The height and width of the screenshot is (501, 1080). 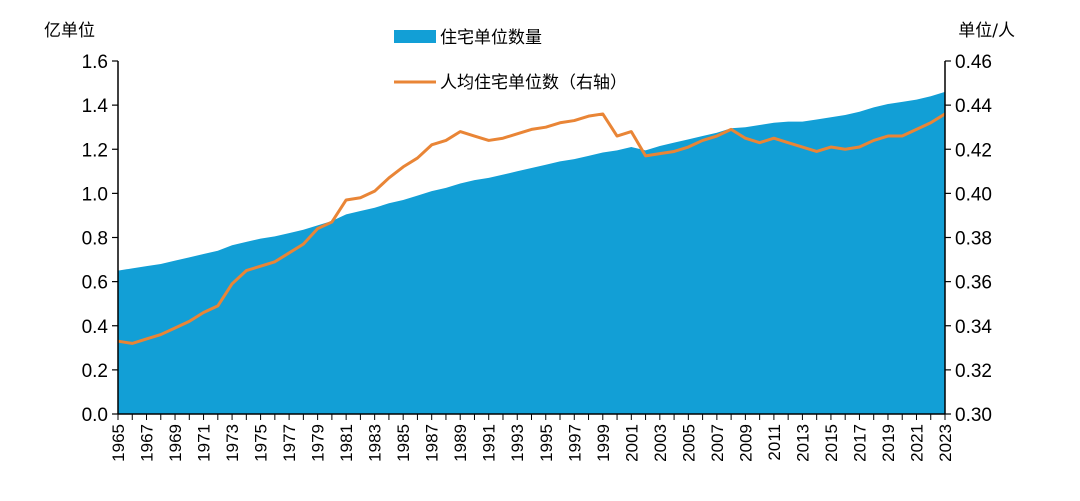 What do you see at coordinates (415, 36) in the screenshot?
I see `legend-swatch-area` at bounding box center [415, 36].